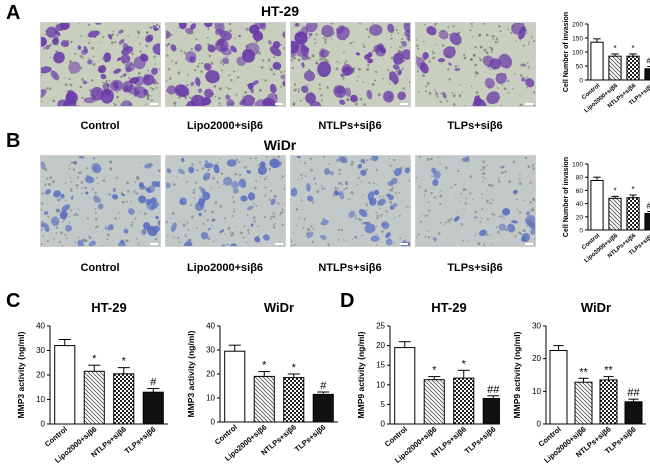 The height and width of the screenshot is (473, 650). What do you see at coordinates (350, 201) in the screenshot?
I see `micrograph-b-ntlps` at bounding box center [350, 201].